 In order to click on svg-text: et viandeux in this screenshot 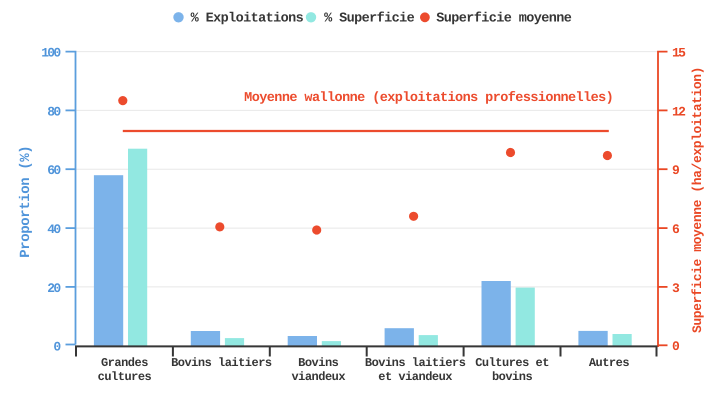, I will do `click(415, 377)`.